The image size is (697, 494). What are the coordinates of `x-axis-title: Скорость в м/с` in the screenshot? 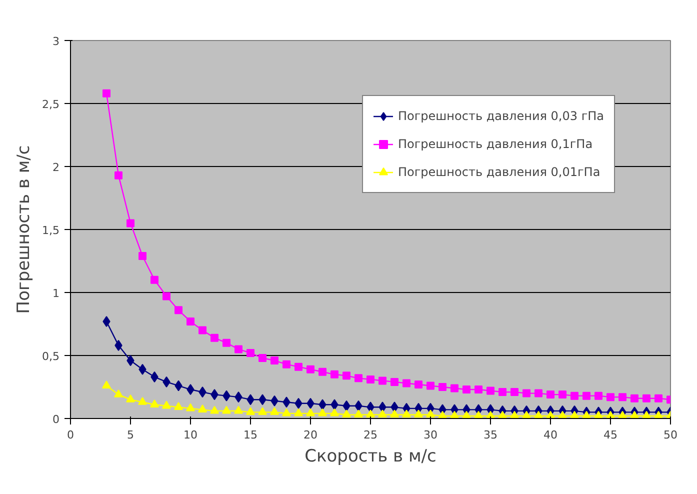 It's located at (370, 456).